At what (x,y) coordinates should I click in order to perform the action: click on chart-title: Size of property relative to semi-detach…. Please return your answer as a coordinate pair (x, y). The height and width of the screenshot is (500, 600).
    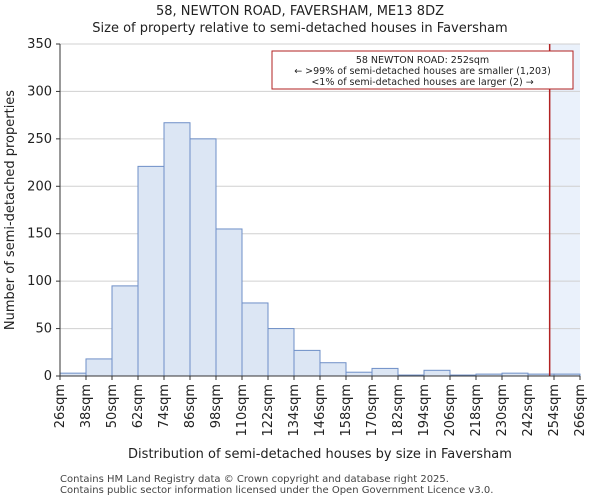
    Looking at the image, I should click on (300, 28).